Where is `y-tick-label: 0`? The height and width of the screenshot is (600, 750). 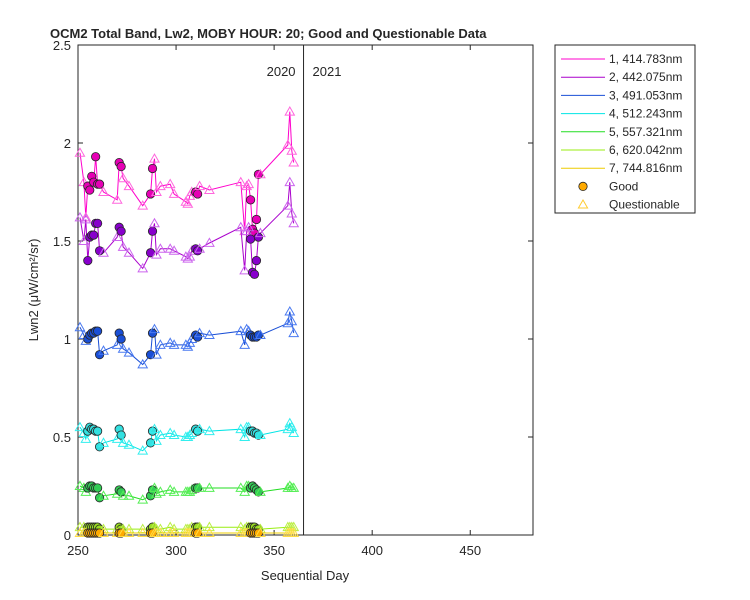
y-tick-label: 0 is located at coordinates (67, 535).